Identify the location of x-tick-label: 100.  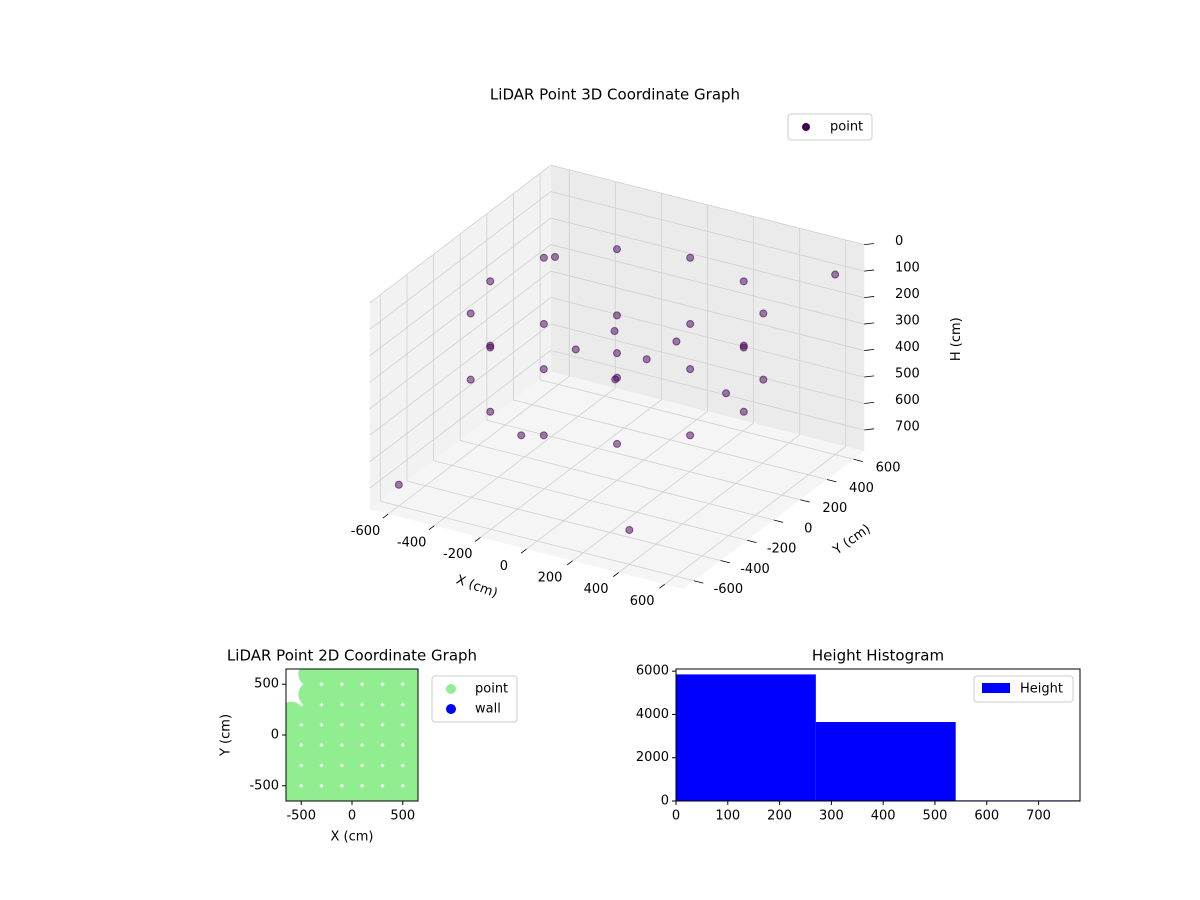
(727, 816).